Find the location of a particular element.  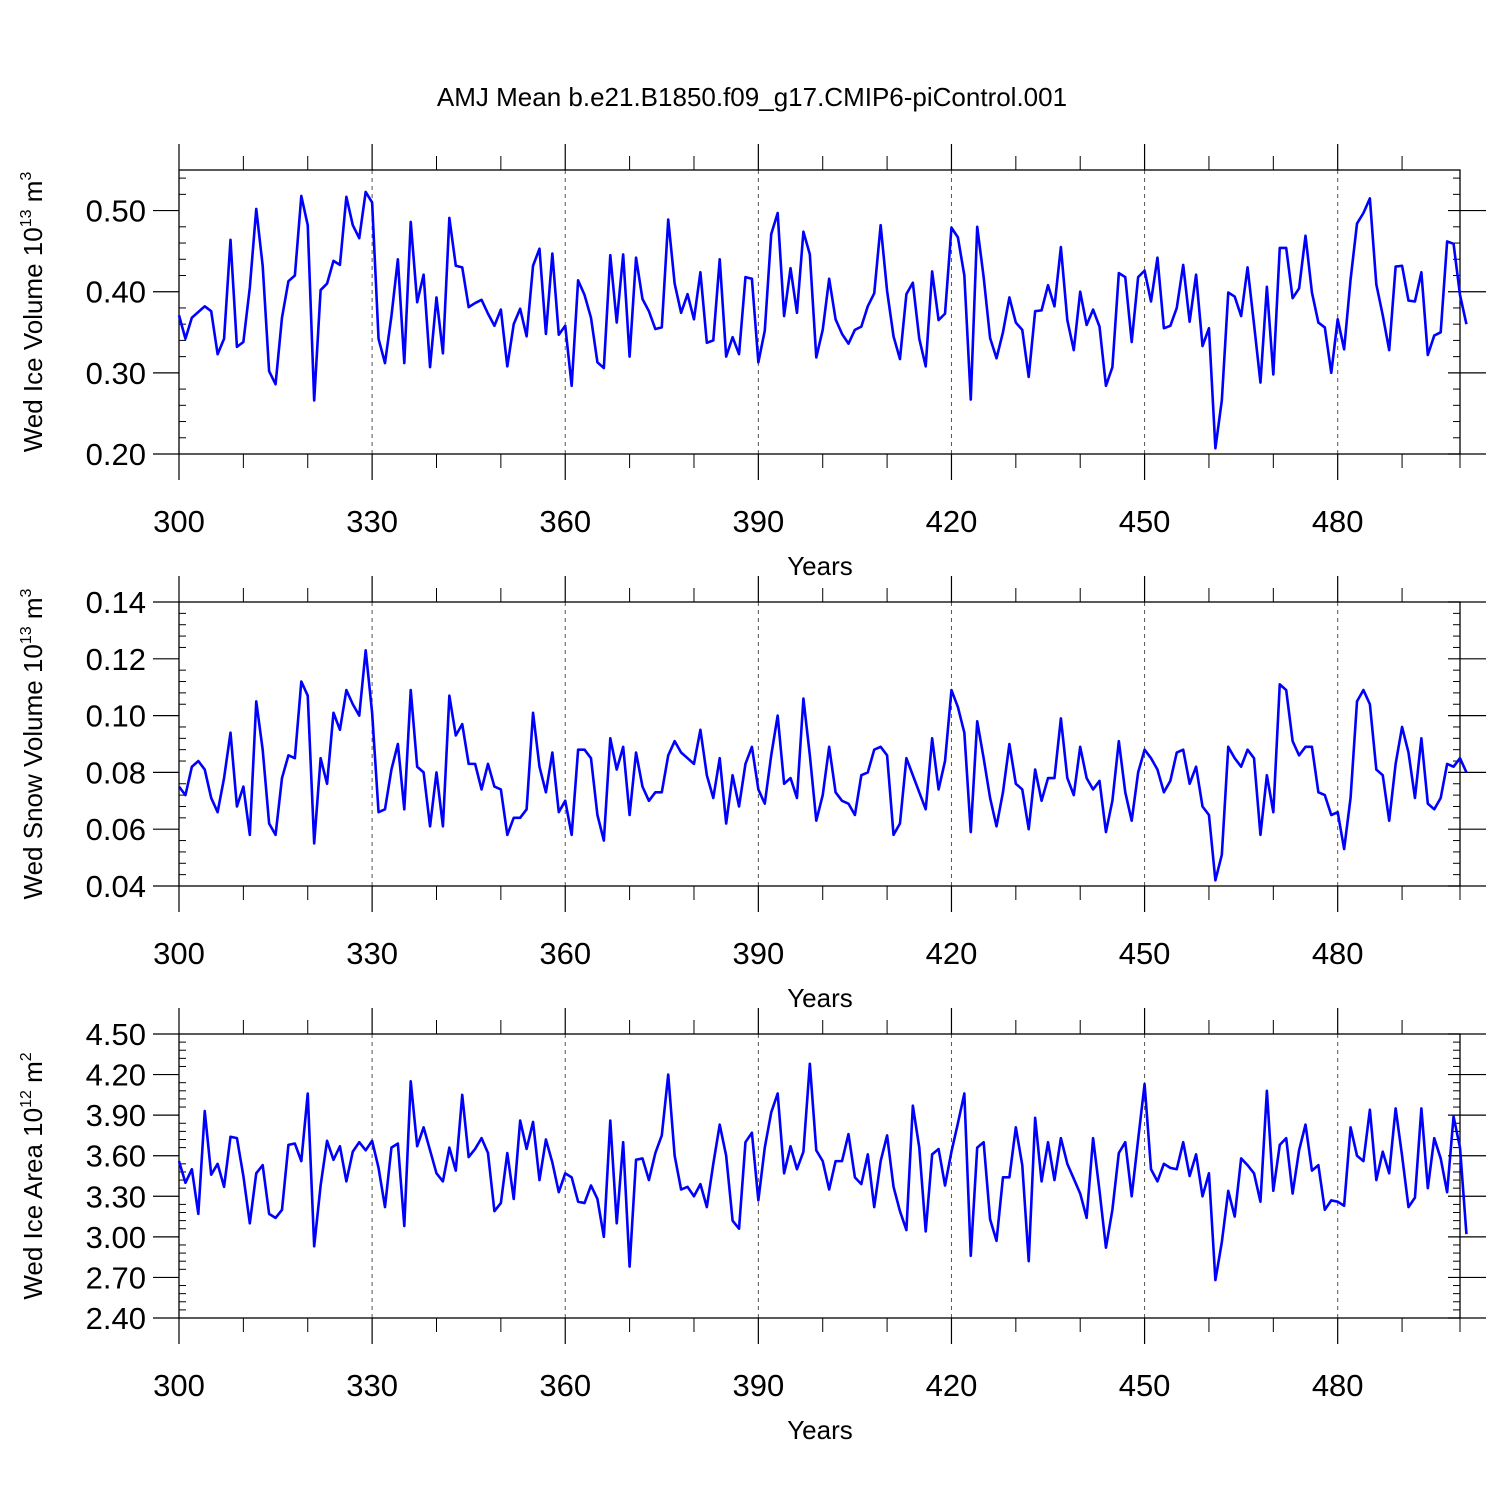

snow-volume-ytick-label: 0.14 is located at coordinates (116, 602).